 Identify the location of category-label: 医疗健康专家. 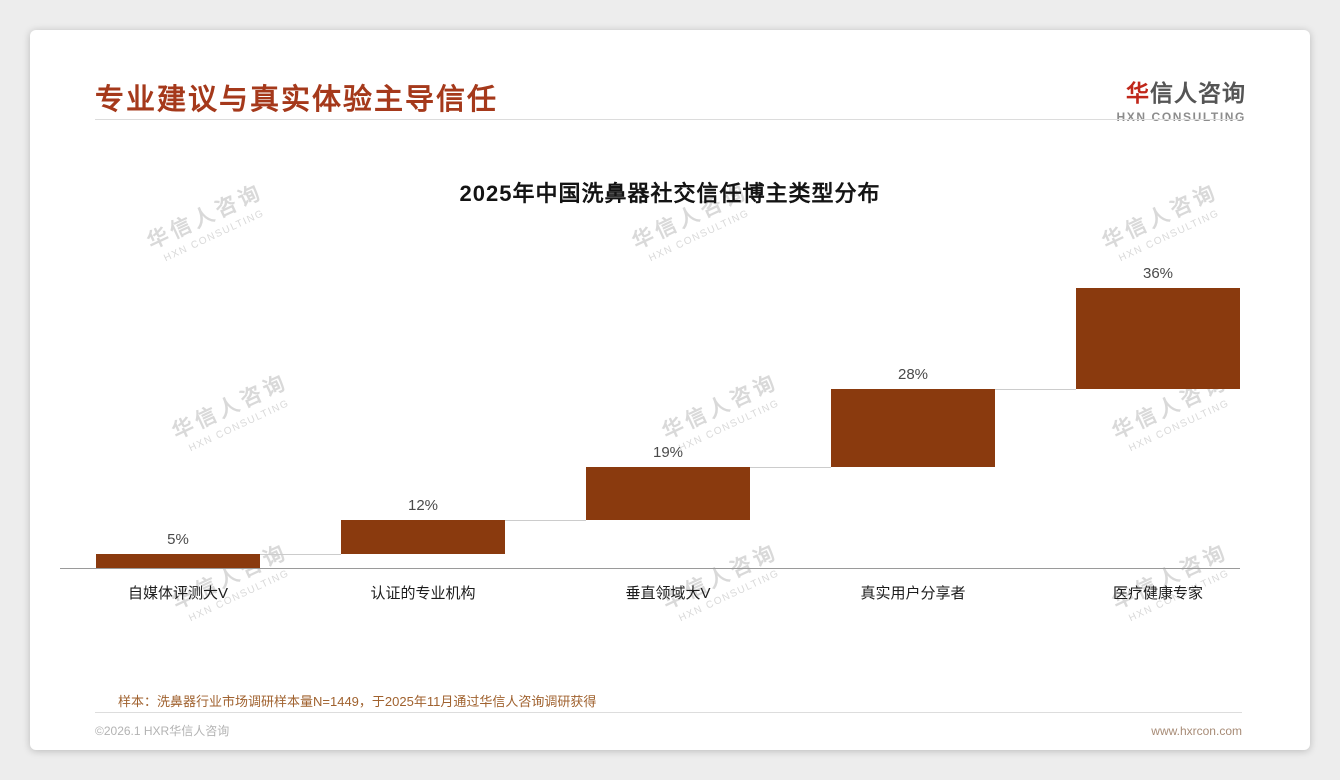
(1157, 593).